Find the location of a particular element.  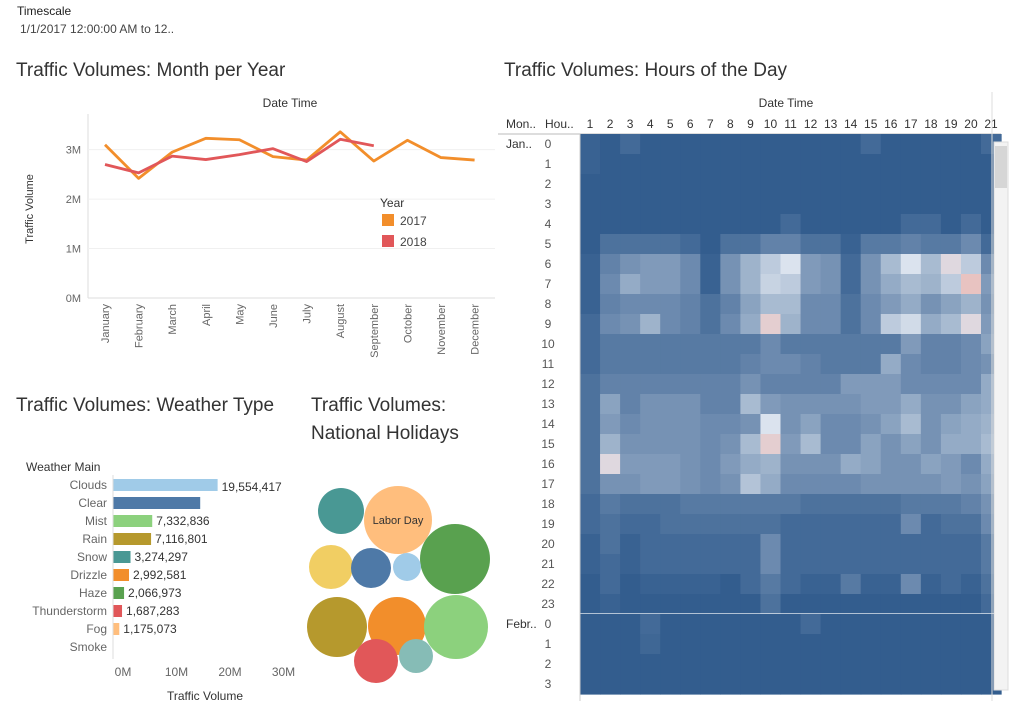

bar-clouds is located at coordinates (165, 485).